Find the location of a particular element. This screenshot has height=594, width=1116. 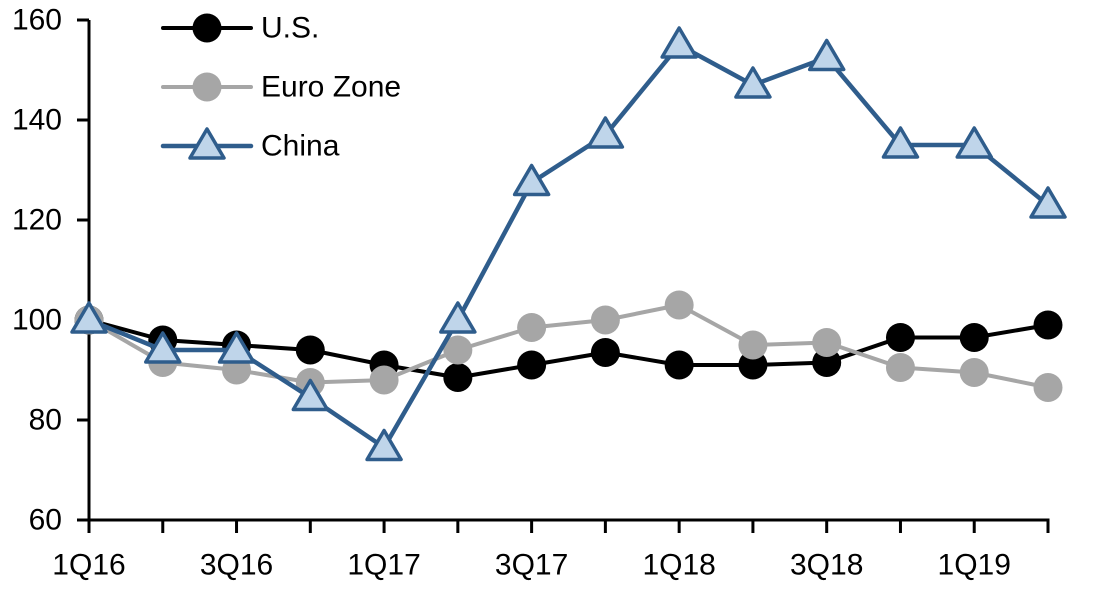

legend-label-u-s: U.S. is located at coordinates (290, 28).